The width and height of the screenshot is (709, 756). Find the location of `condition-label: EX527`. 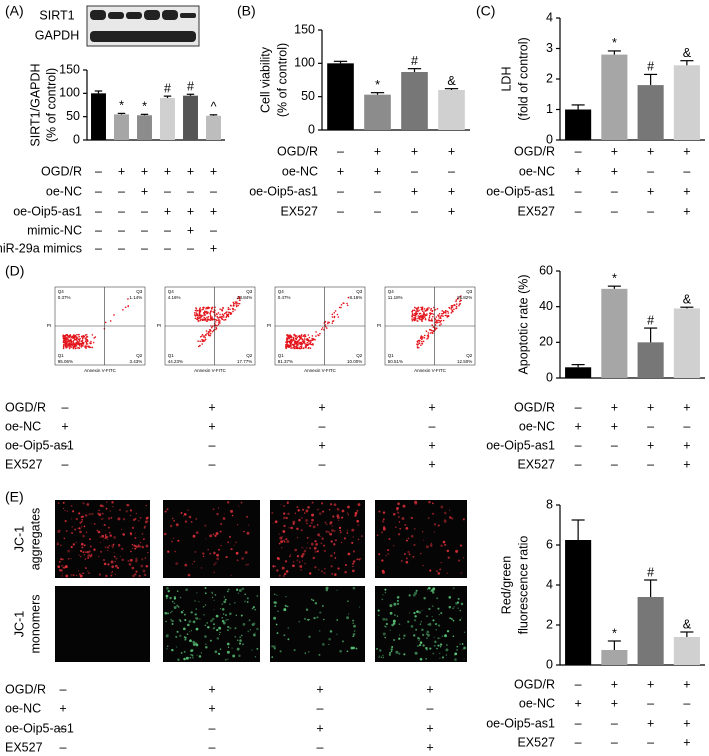

condition-label: EX527 is located at coordinates (536, 464).